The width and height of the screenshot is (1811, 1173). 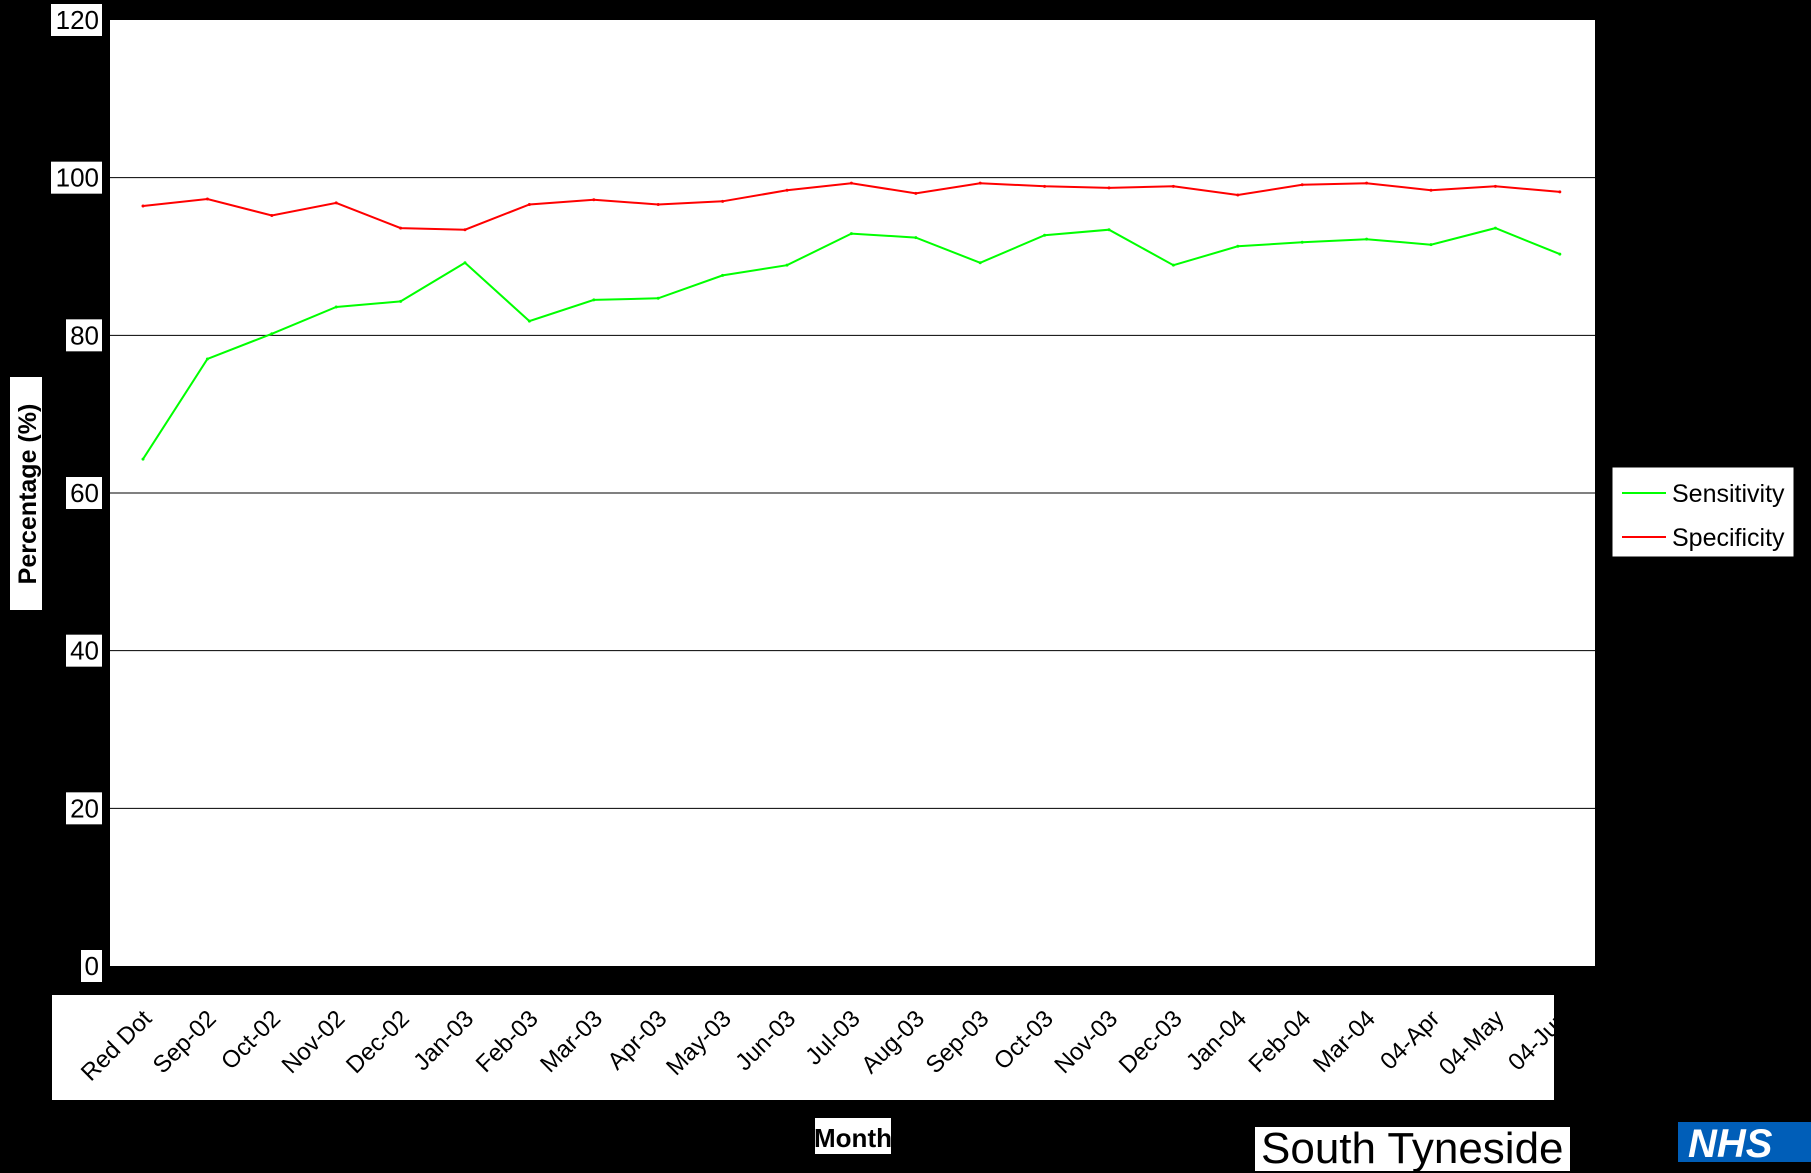 I want to click on legend: Sensitivity Specificity, so click(x=1703, y=512).